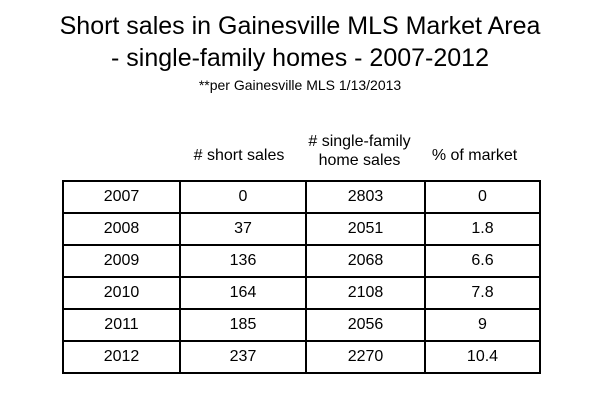 Image resolution: width=600 pixels, height=400 pixels. What do you see at coordinates (243, 325) in the screenshot?
I see `short-sales-cell: 185` at bounding box center [243, 325].